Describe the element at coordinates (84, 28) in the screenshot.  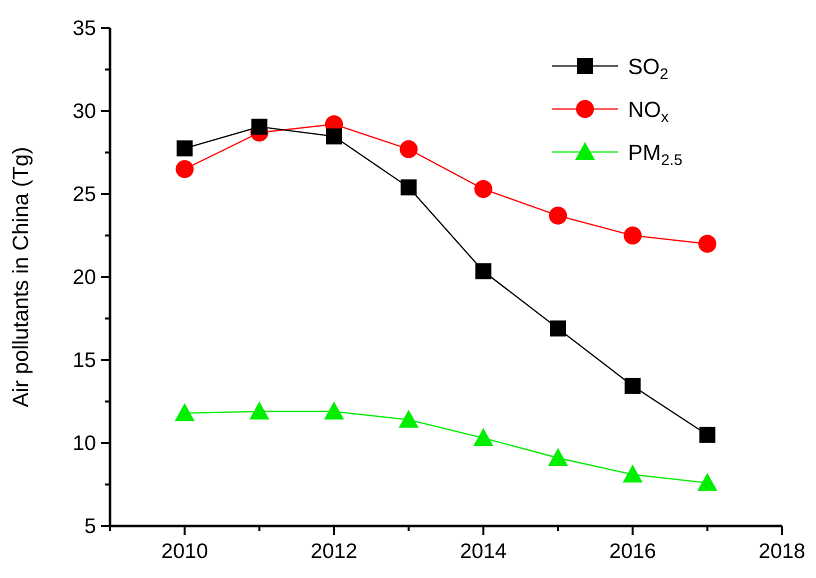
I see `y-tick-label: 35` at that location.